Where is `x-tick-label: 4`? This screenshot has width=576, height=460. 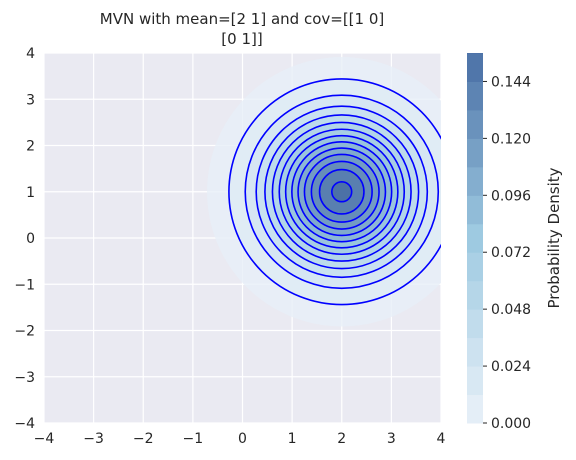 x-tick-label: 4 is located at coordinates (441, 439).